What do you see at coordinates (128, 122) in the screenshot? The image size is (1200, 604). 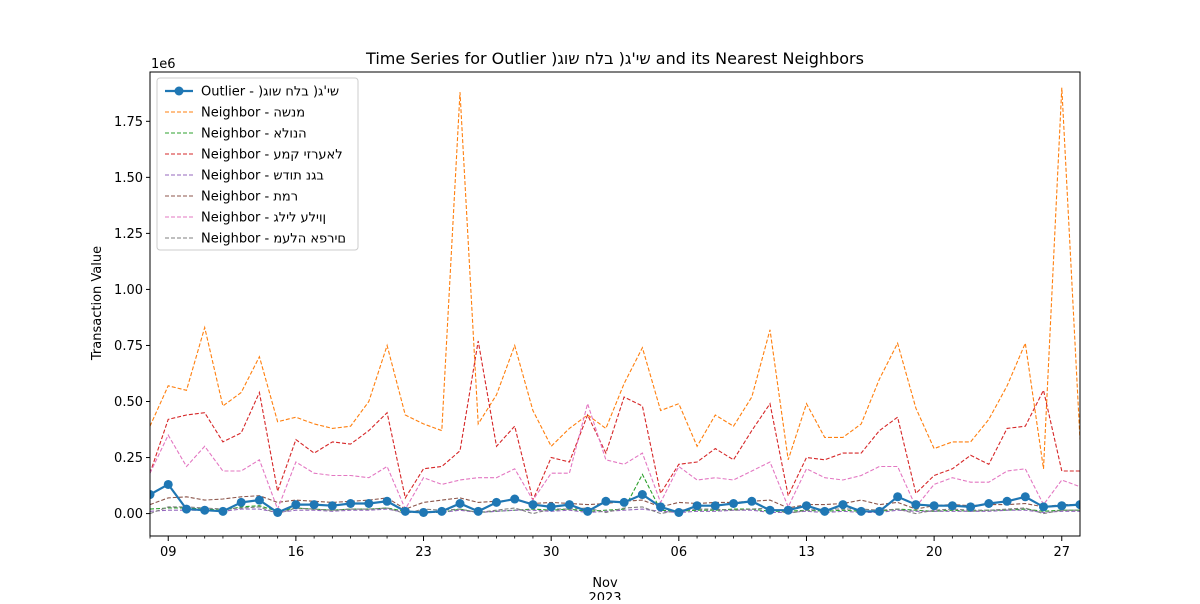 I see `y-tick-label: 1.75` at bounding box center [128, 122].